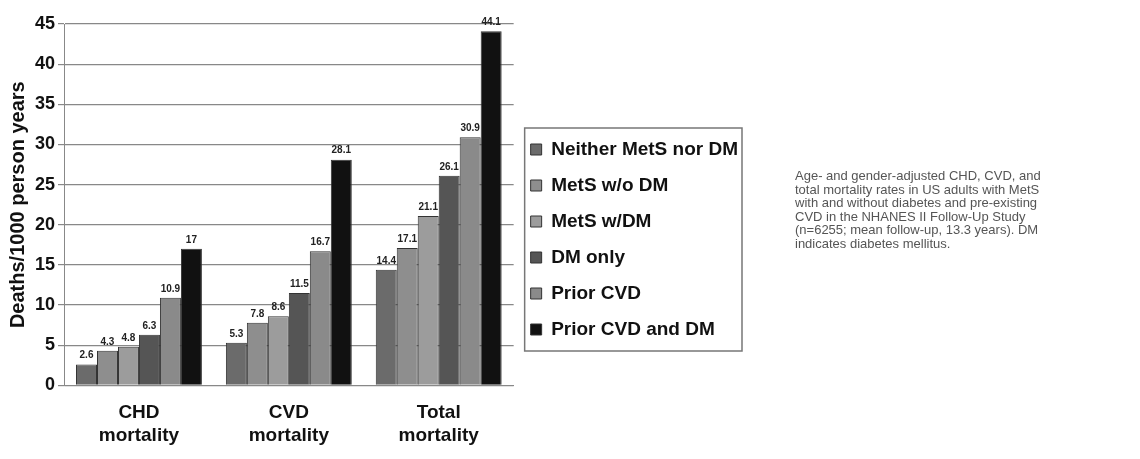 The height and width of the screenshot is (459, 1140). Describe the element at coordinates (45, 183) in the screenshot. I see `y-tick-label: 25` at that location.